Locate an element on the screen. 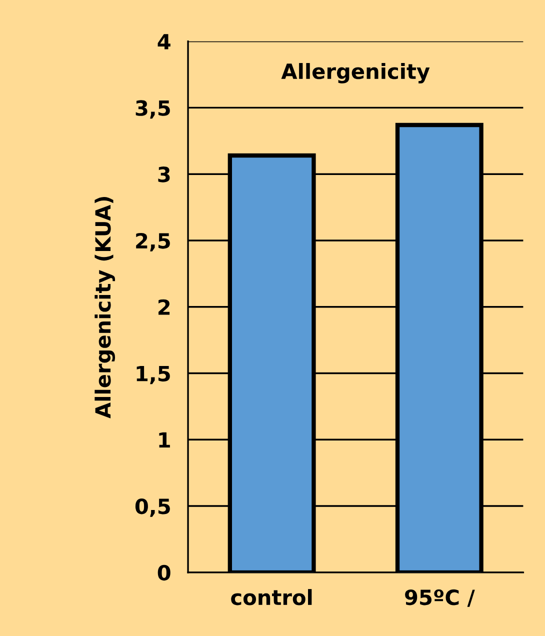  x-tick-label: 95ºC / is located at coordinates (440, 598).